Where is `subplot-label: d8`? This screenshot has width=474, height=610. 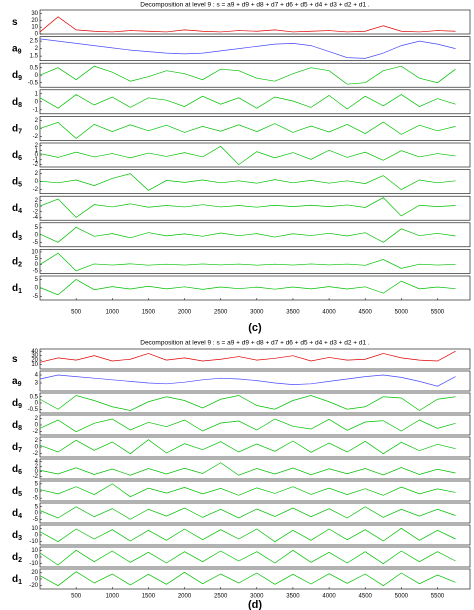
subplot-label: d8 is located at coordinates (17, 102).